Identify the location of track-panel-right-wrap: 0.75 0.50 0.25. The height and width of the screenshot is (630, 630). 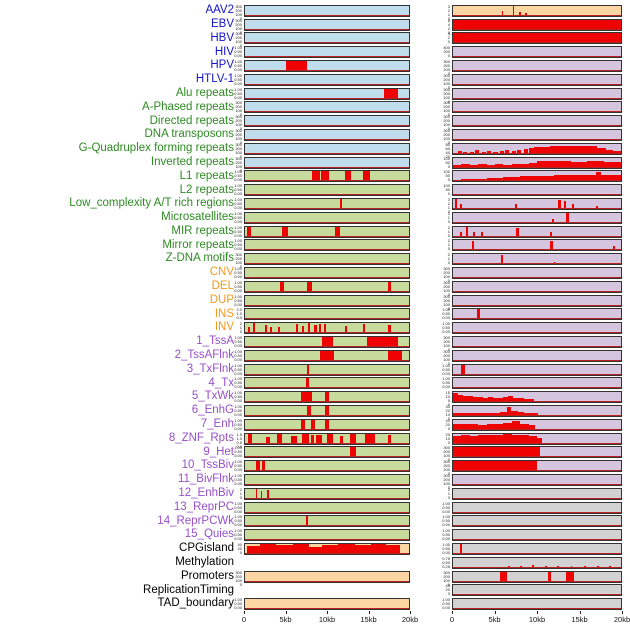
(532, 562).